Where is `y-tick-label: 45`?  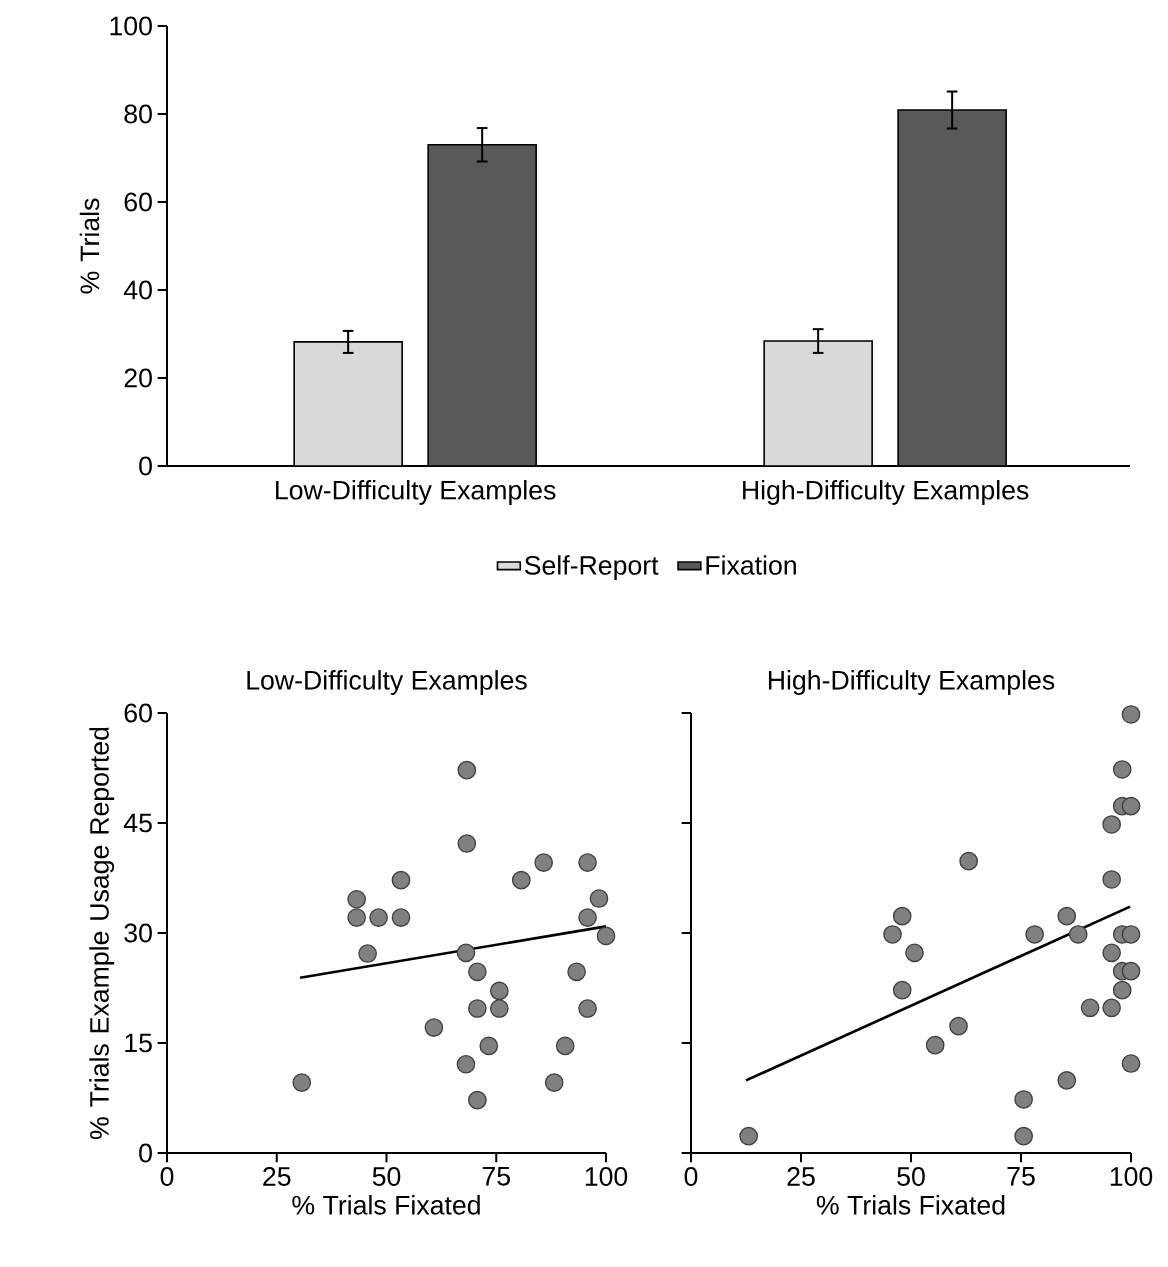
y-tick-label: 45 is located at coordinates (137, 823).